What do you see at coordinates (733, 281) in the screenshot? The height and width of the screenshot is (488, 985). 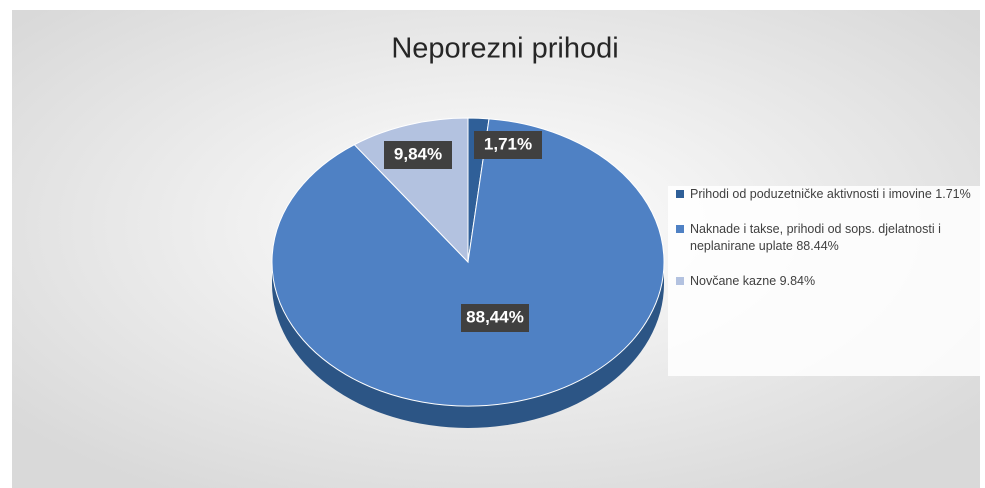 I see `legend-label: Novčane kazne` at bounding box center [733, 281].